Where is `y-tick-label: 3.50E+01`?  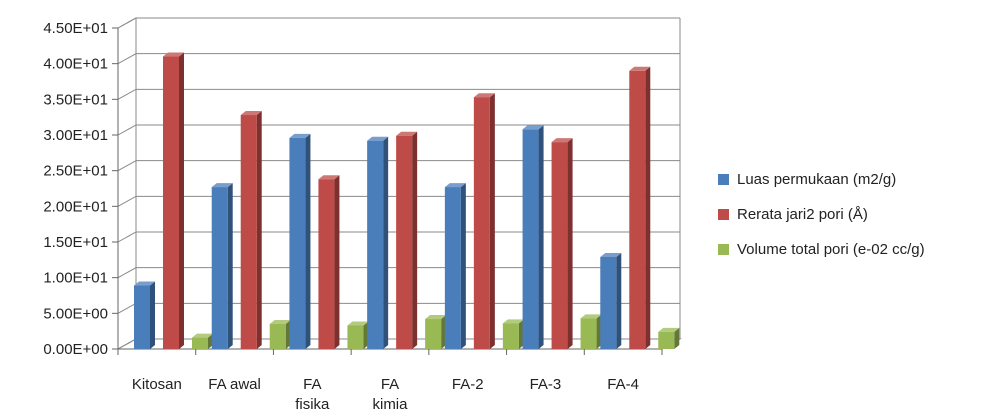
y-tick-label: 3.50E+01 is located at coordinates (75, 99).